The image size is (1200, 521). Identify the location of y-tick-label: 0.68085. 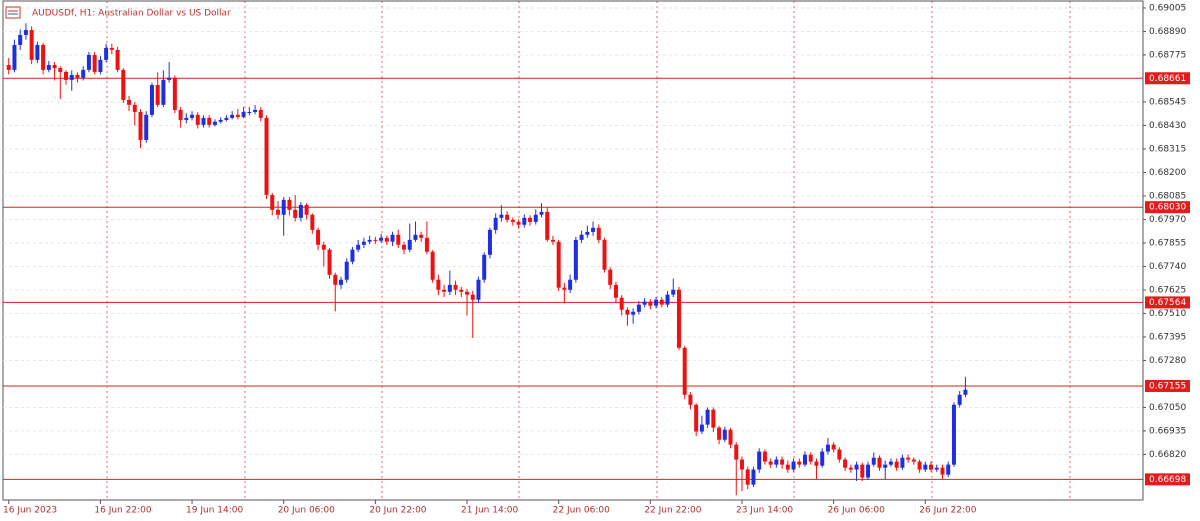
(1167, 196).